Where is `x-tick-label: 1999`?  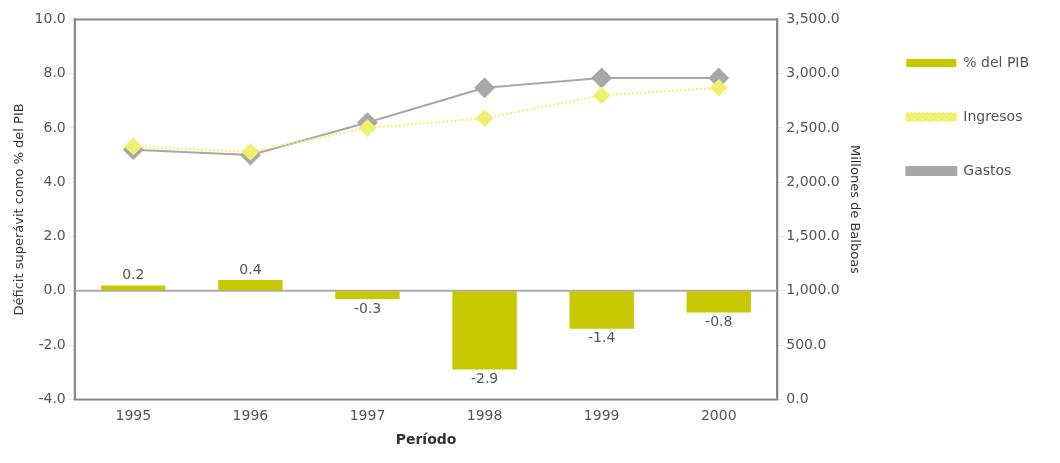 x-tick-label: 1999 is located at coordinates (601, 415).